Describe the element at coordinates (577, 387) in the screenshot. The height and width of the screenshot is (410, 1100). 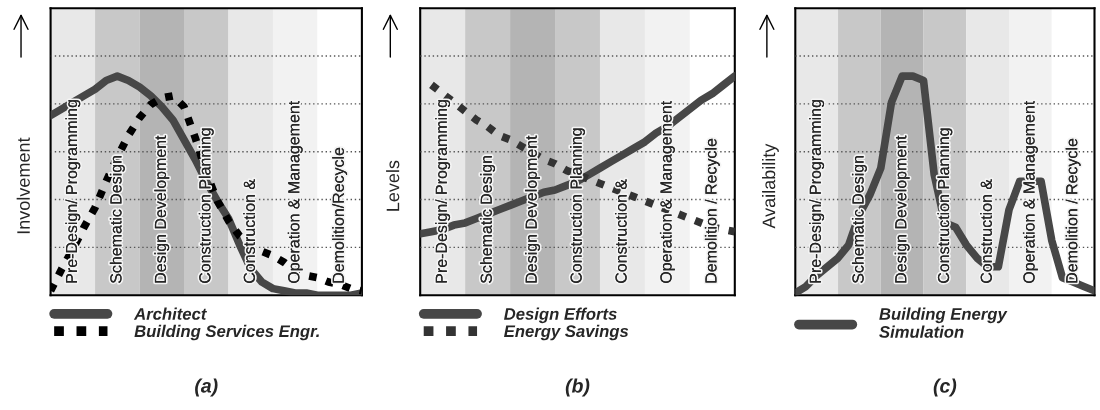
I see `text: (b)` at that location.